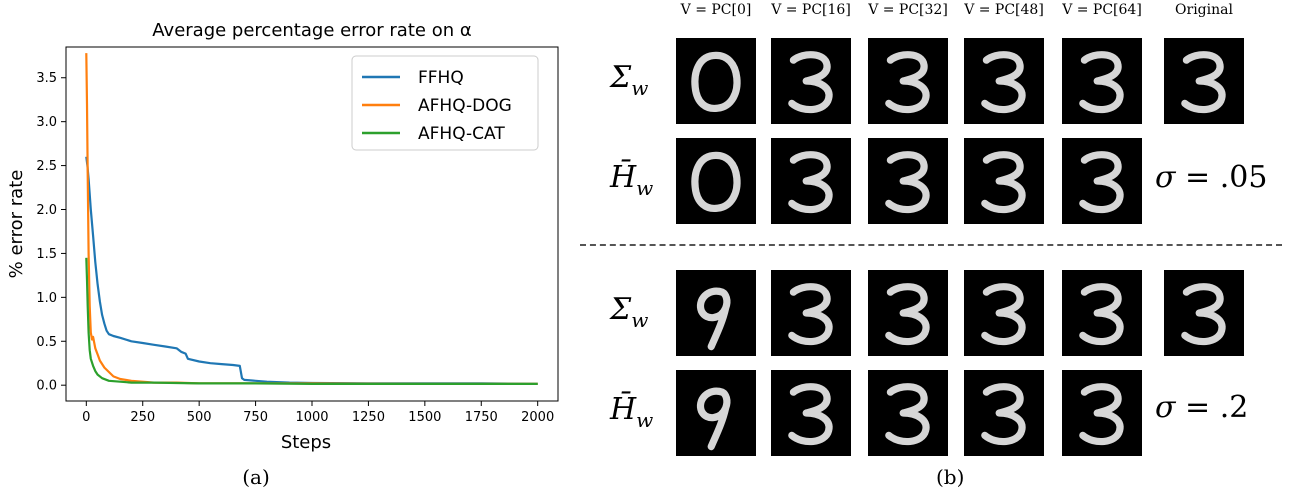  I want to click on legend-label: FFHQ, so click(441, 78).